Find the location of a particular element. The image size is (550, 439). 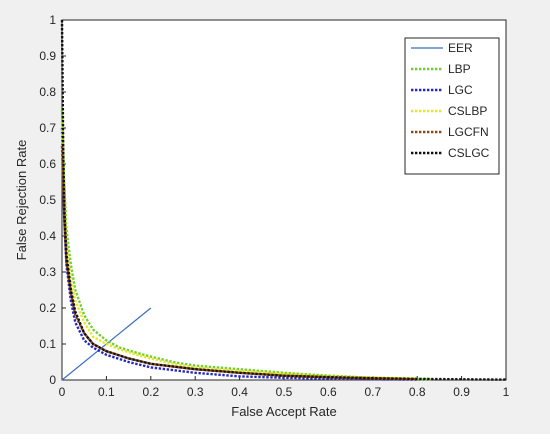

legend-label-lbp: LBP is located at coordinates (459, 69).